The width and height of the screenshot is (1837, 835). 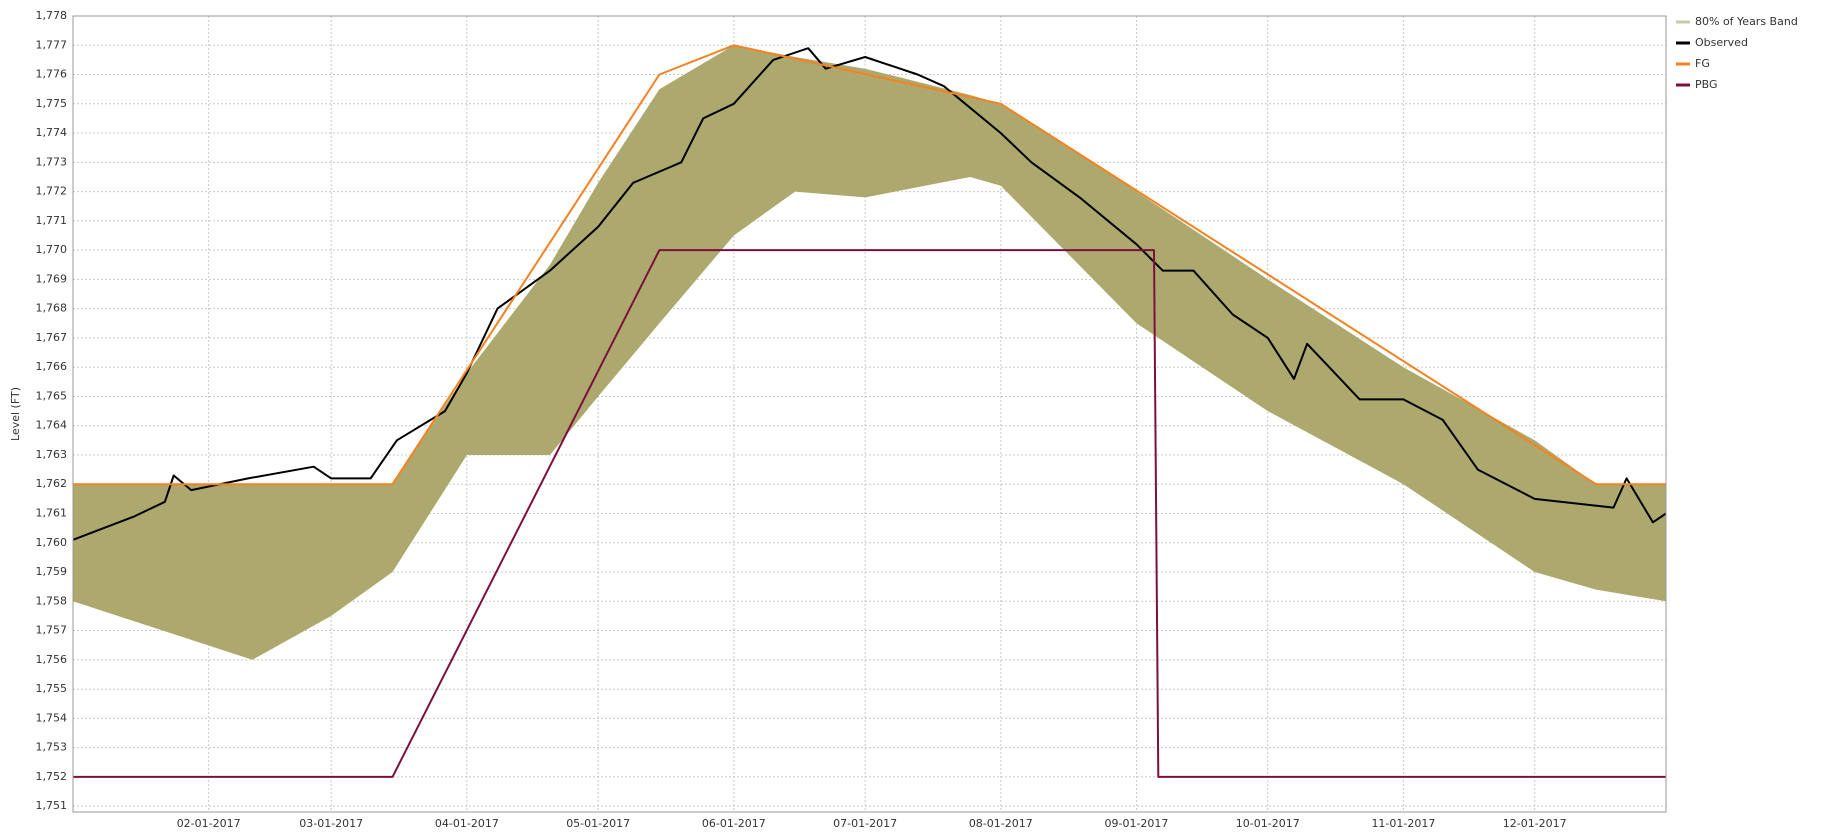 What do you see at coordinates (331, 823) in the screenshot?
I see `x-tick-label: 03-01-2017` at bounding box center [331, 823].